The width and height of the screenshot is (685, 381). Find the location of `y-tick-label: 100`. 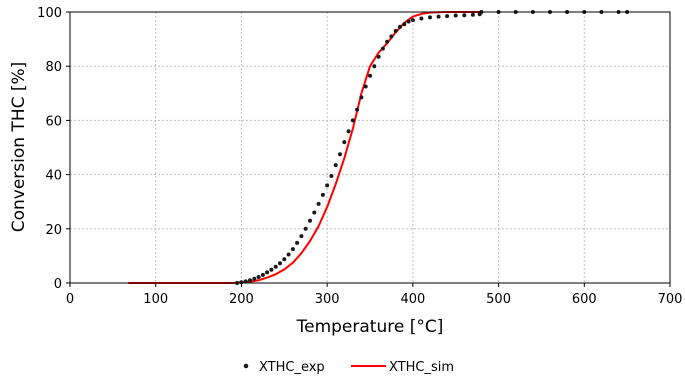

y-tick-label: 100 is located at coordinates (49, 13).